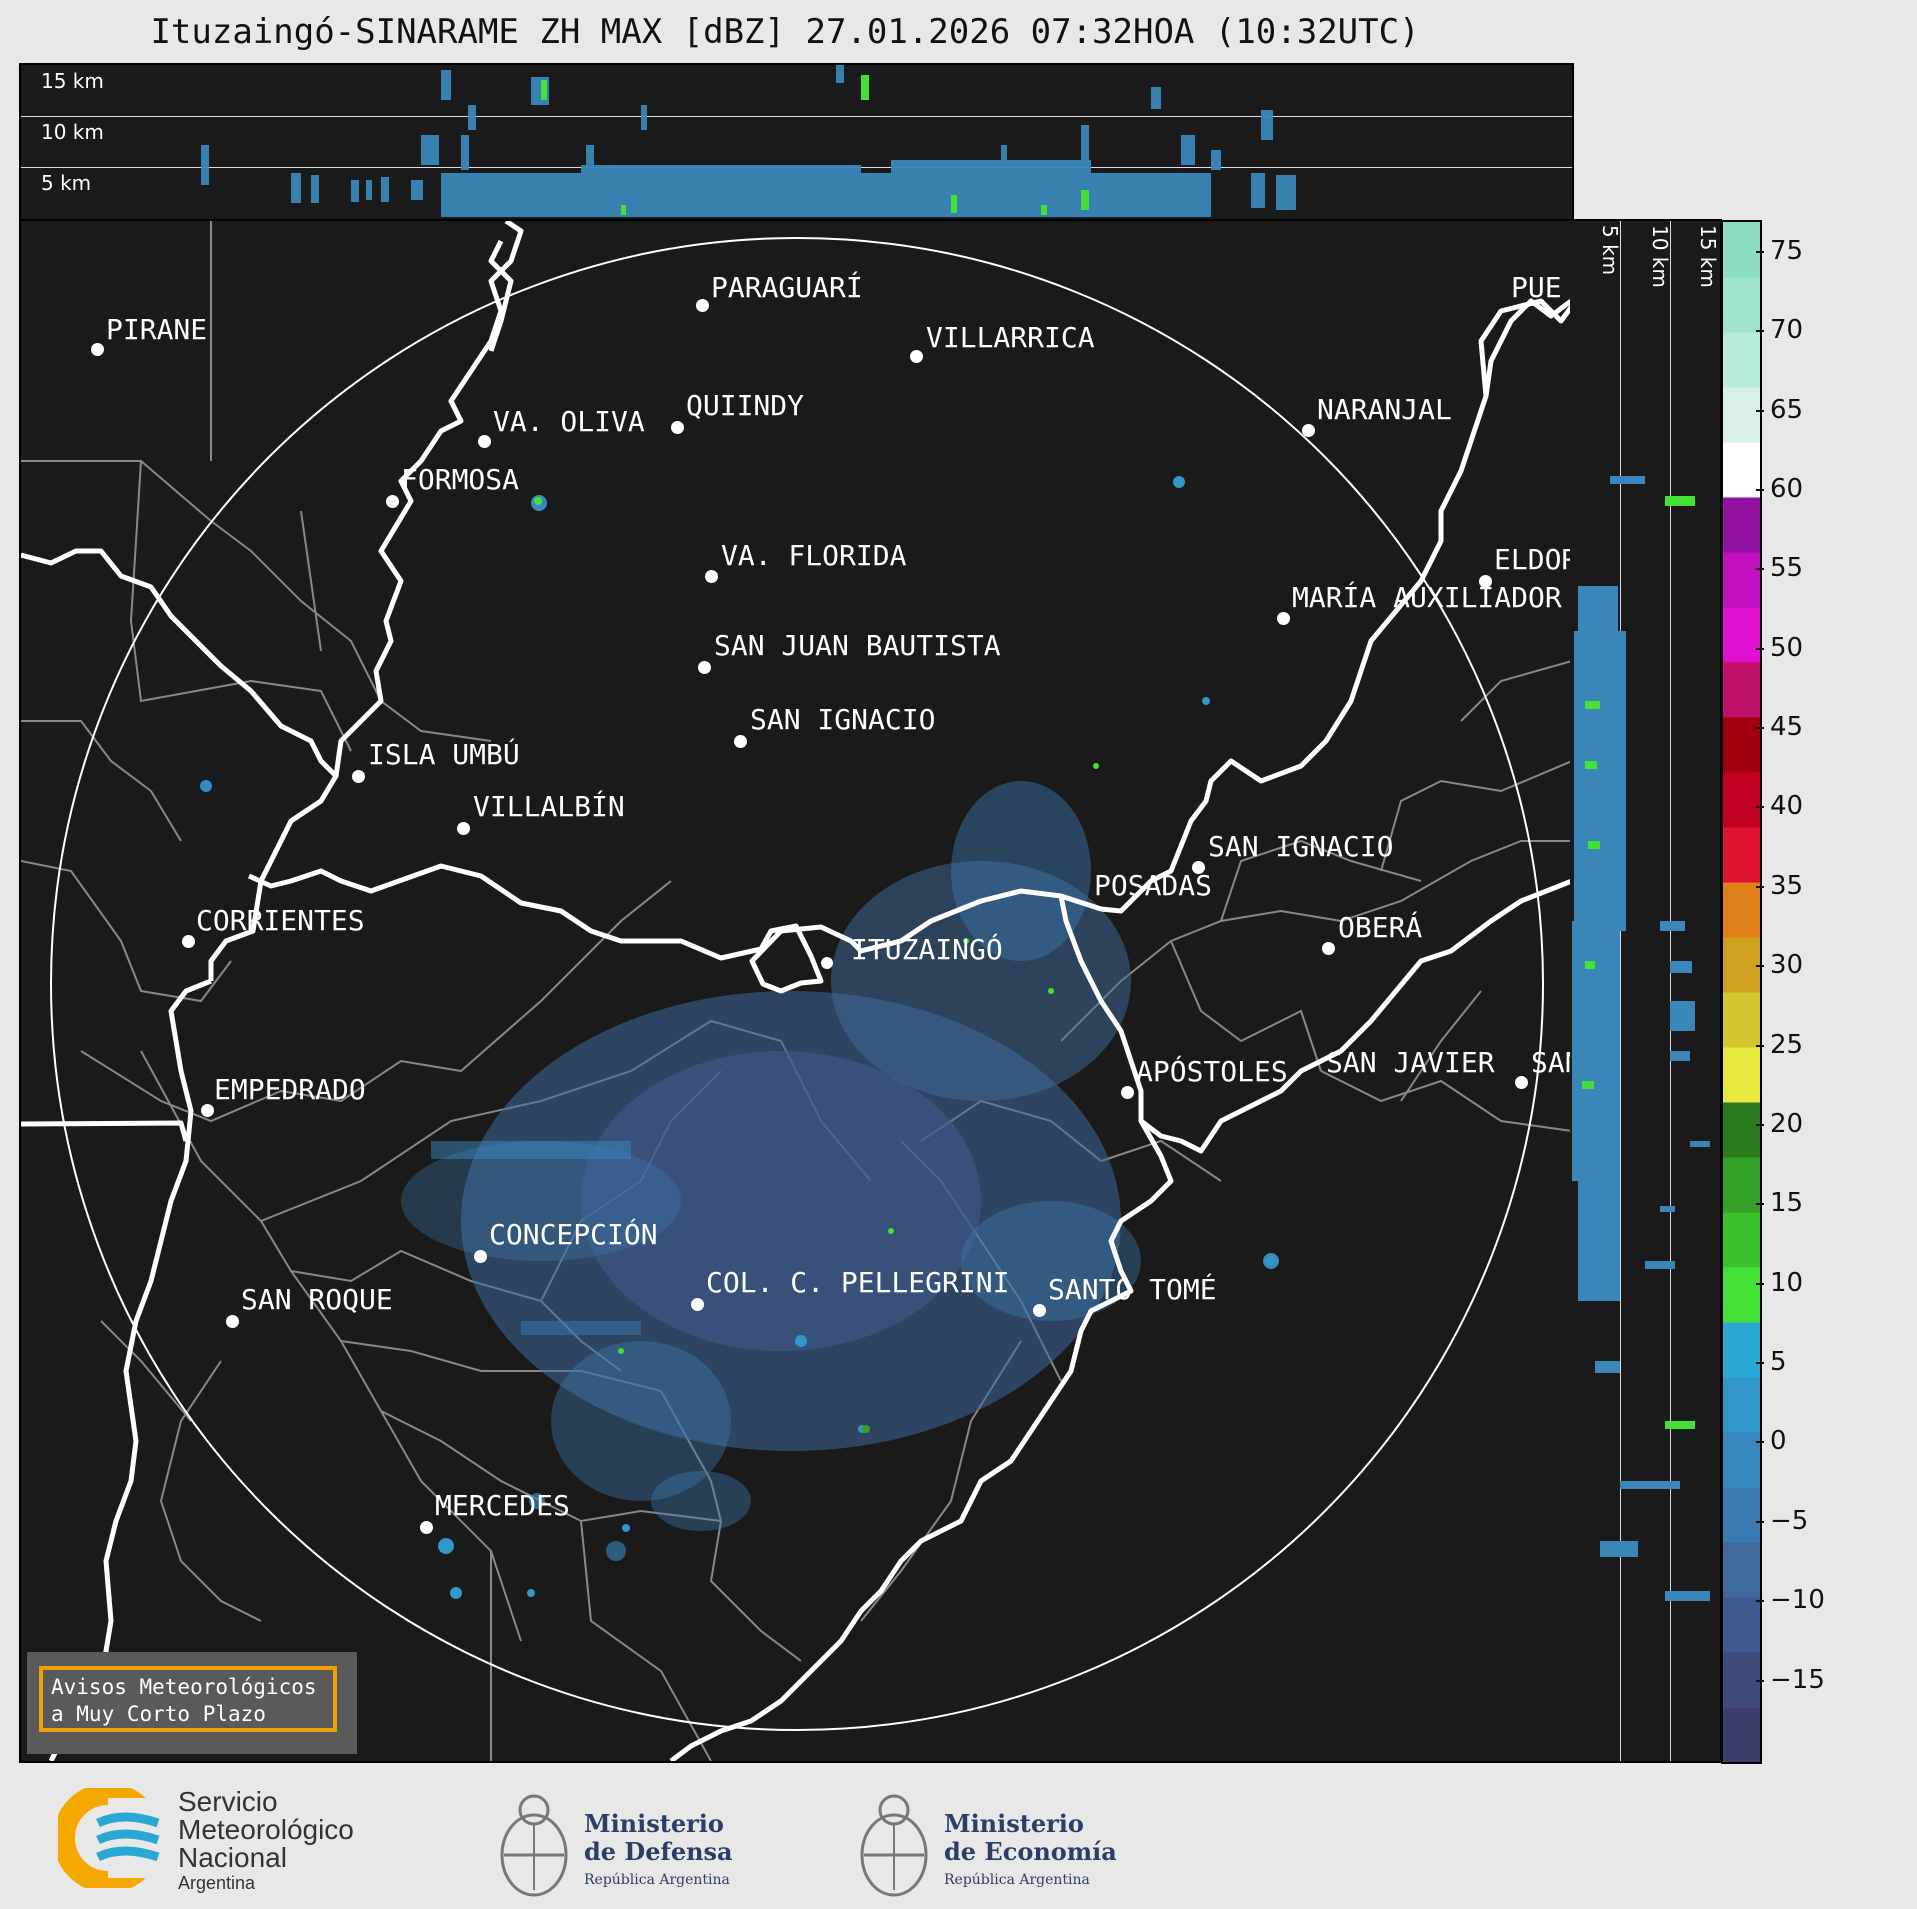  What do you see at coordinates (1610, 250) in the screenshot?
I see `side-label-5km: 5 km` at bounding box center [1610, 250].